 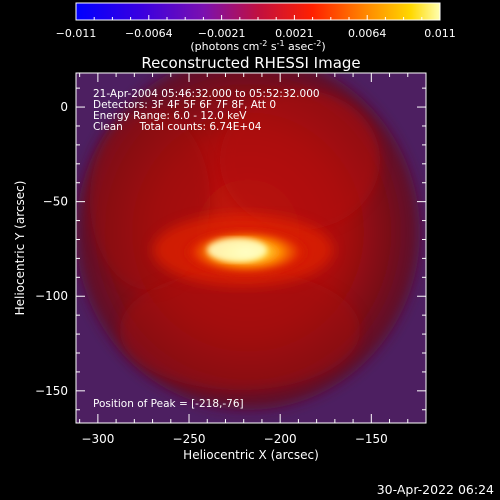 What do you see at coordinates (371, 439) in the screenshot?
I see `x-tick-label: −150` at bounding box center [371, 439].